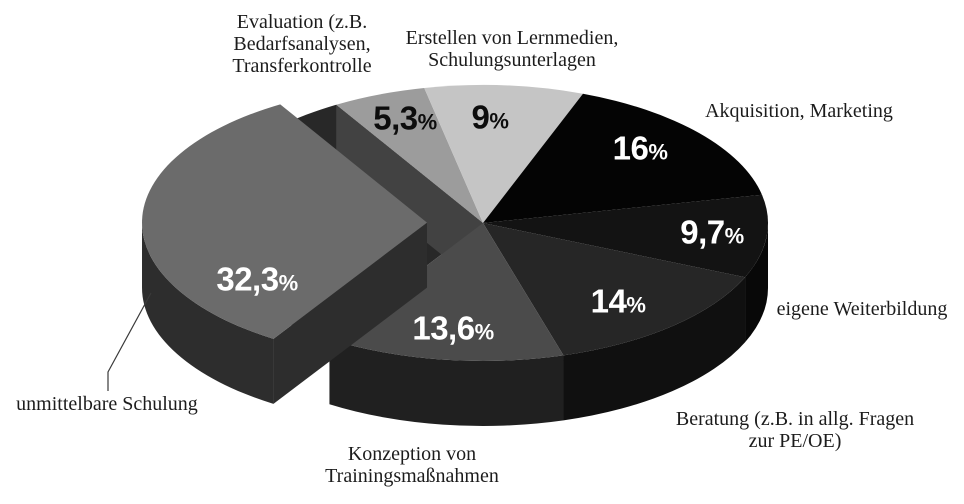 This screenshot has height=504, width=964. What do you see at coordinates (350, 313) in the screenshot?
I see `pie-cut-wall-exploded` at bounding box center [350, 313].